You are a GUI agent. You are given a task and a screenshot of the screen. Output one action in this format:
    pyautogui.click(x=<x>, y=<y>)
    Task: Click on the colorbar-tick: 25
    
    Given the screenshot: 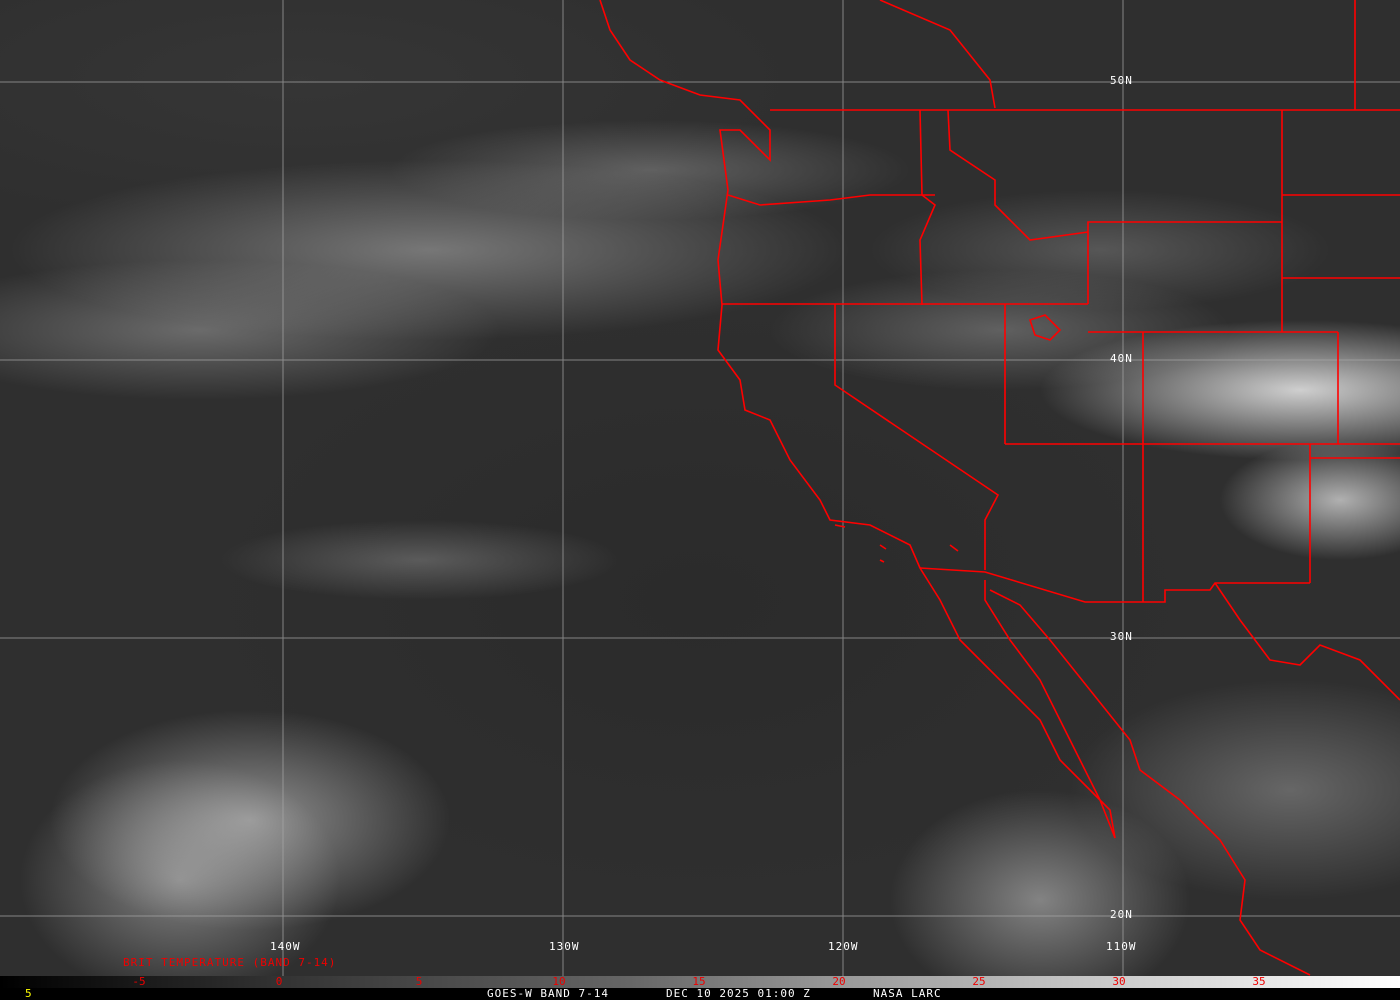 What is the action you would take?
    pyautogui.click(x=979, y=981)
    